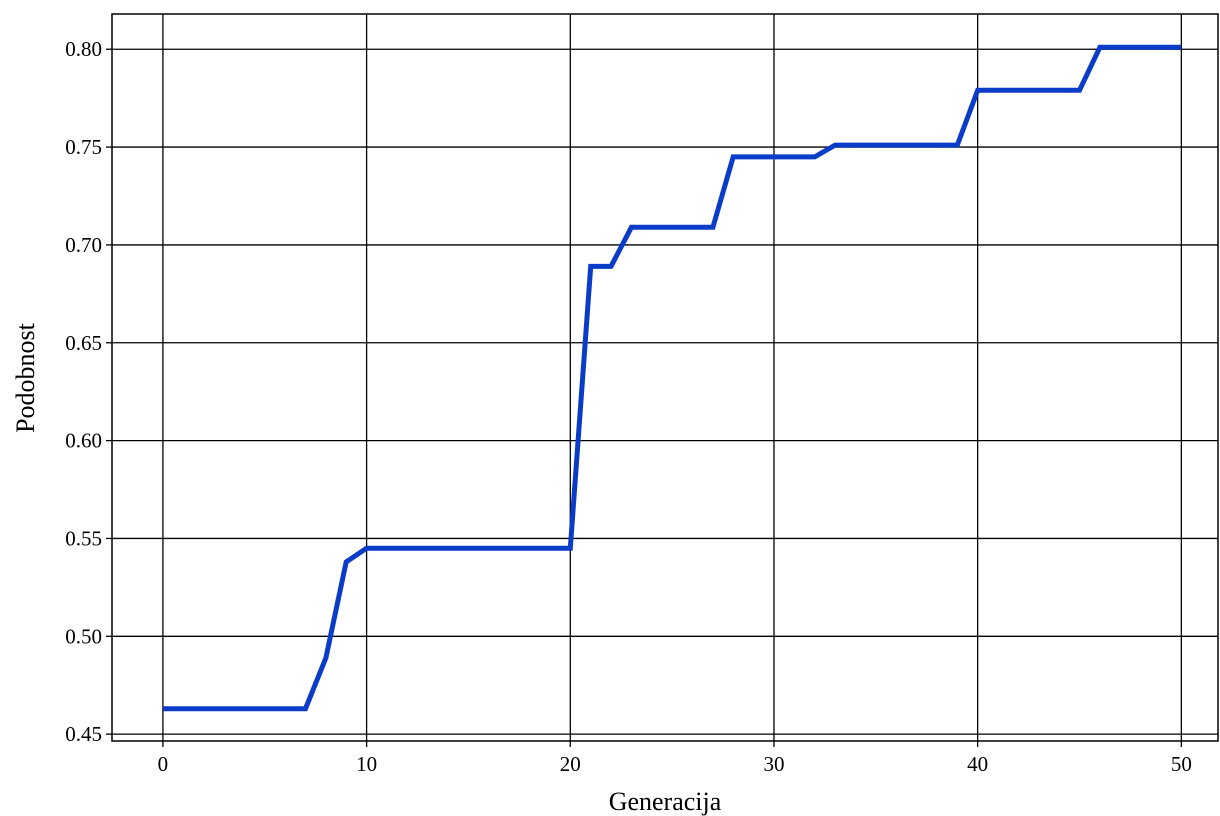 This screenshot has width=1220, height=816. What do you see at coordinates (83, 245) in the screenshot?
I see `y-tick-label: 0.70` at bounding box center [83, 245].